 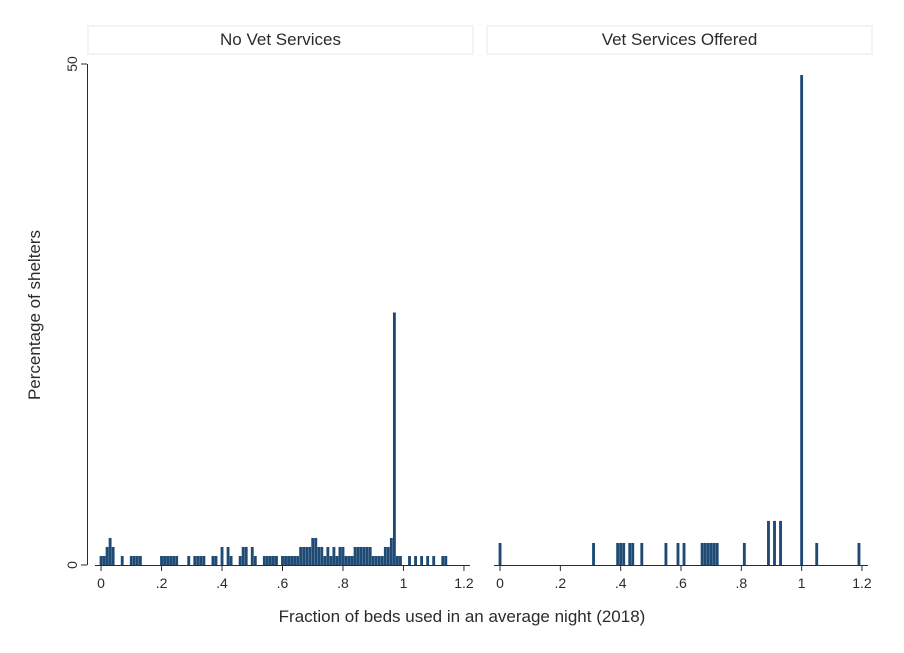 What do you see at coordinates (72, 64) in the screenshot?
I see `y-tick-label: 50` at bounding box center [72, 64].